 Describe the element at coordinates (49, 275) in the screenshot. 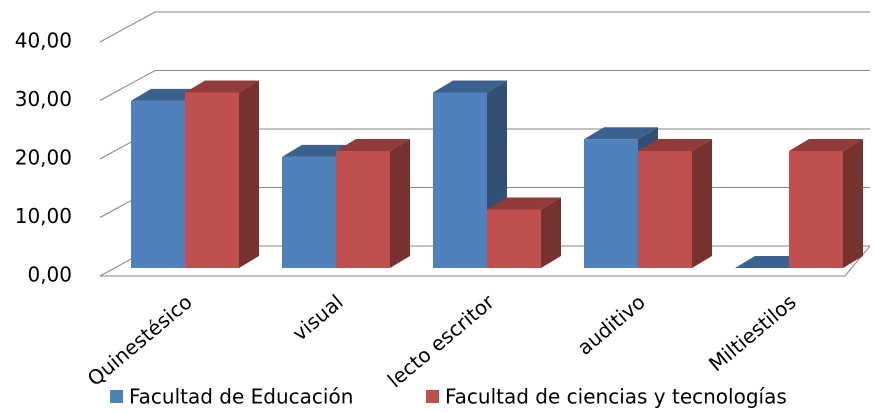

I see `y-tick-label: 0,00` at that location.